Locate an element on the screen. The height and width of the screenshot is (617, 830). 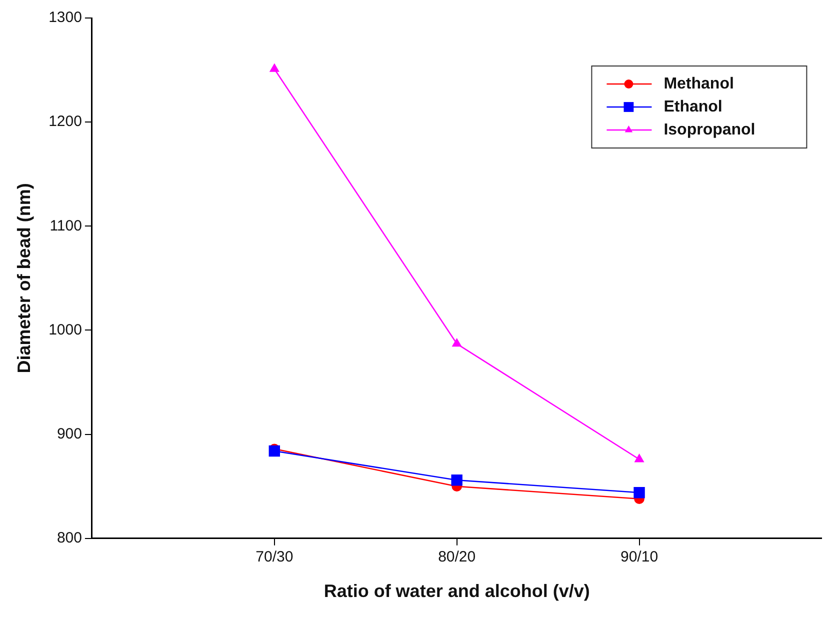
x-tick-label: 90/10 is located at coordinates (639, 557).